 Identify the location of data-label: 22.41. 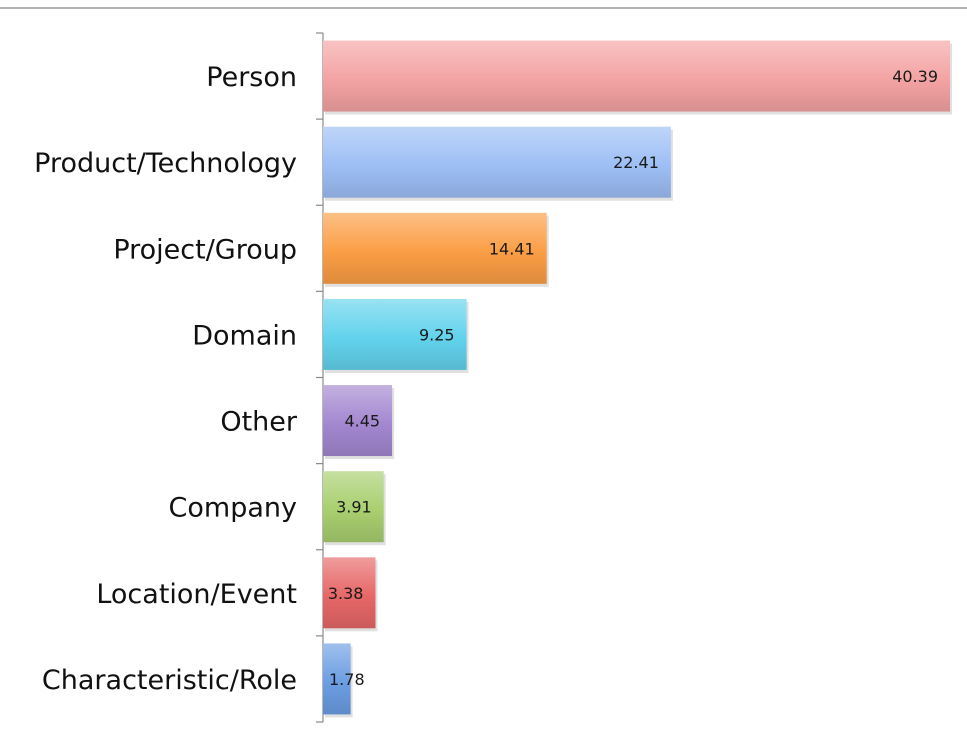
(636, 162).